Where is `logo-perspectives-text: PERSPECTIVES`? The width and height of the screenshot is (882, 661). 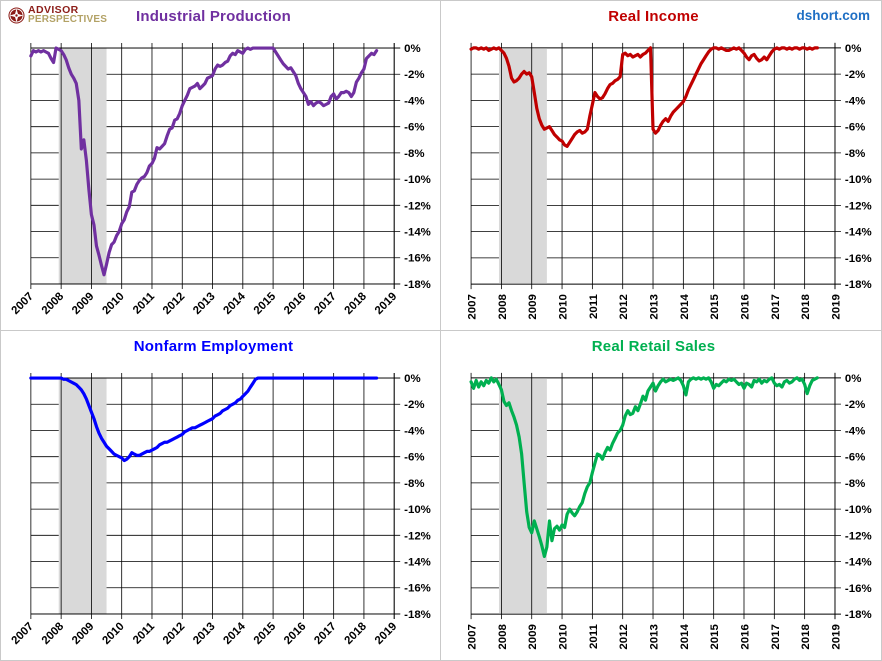
logo-perspectives-text: PERSPECTIVES is located at coordinates (68, 19).